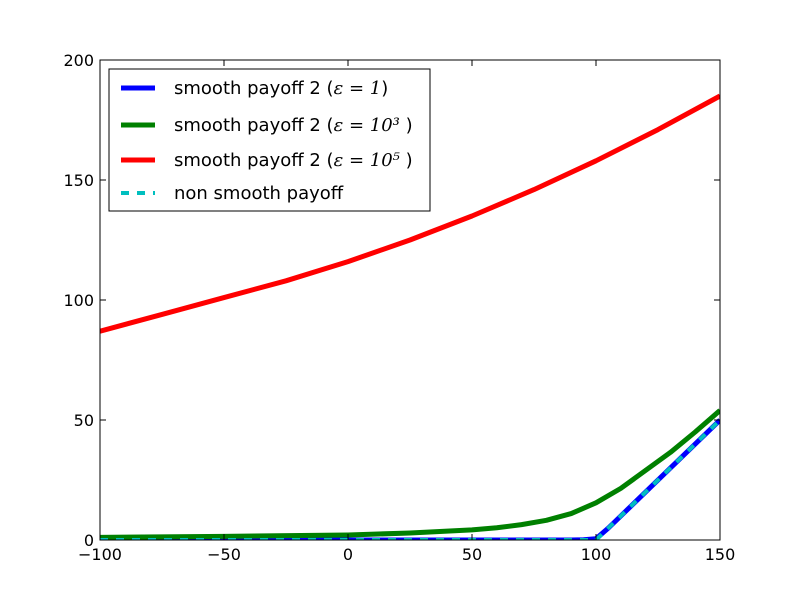 The image size is (800, 600). I want to click on legend-label-3: non smooth payoff, so click(259, 193).